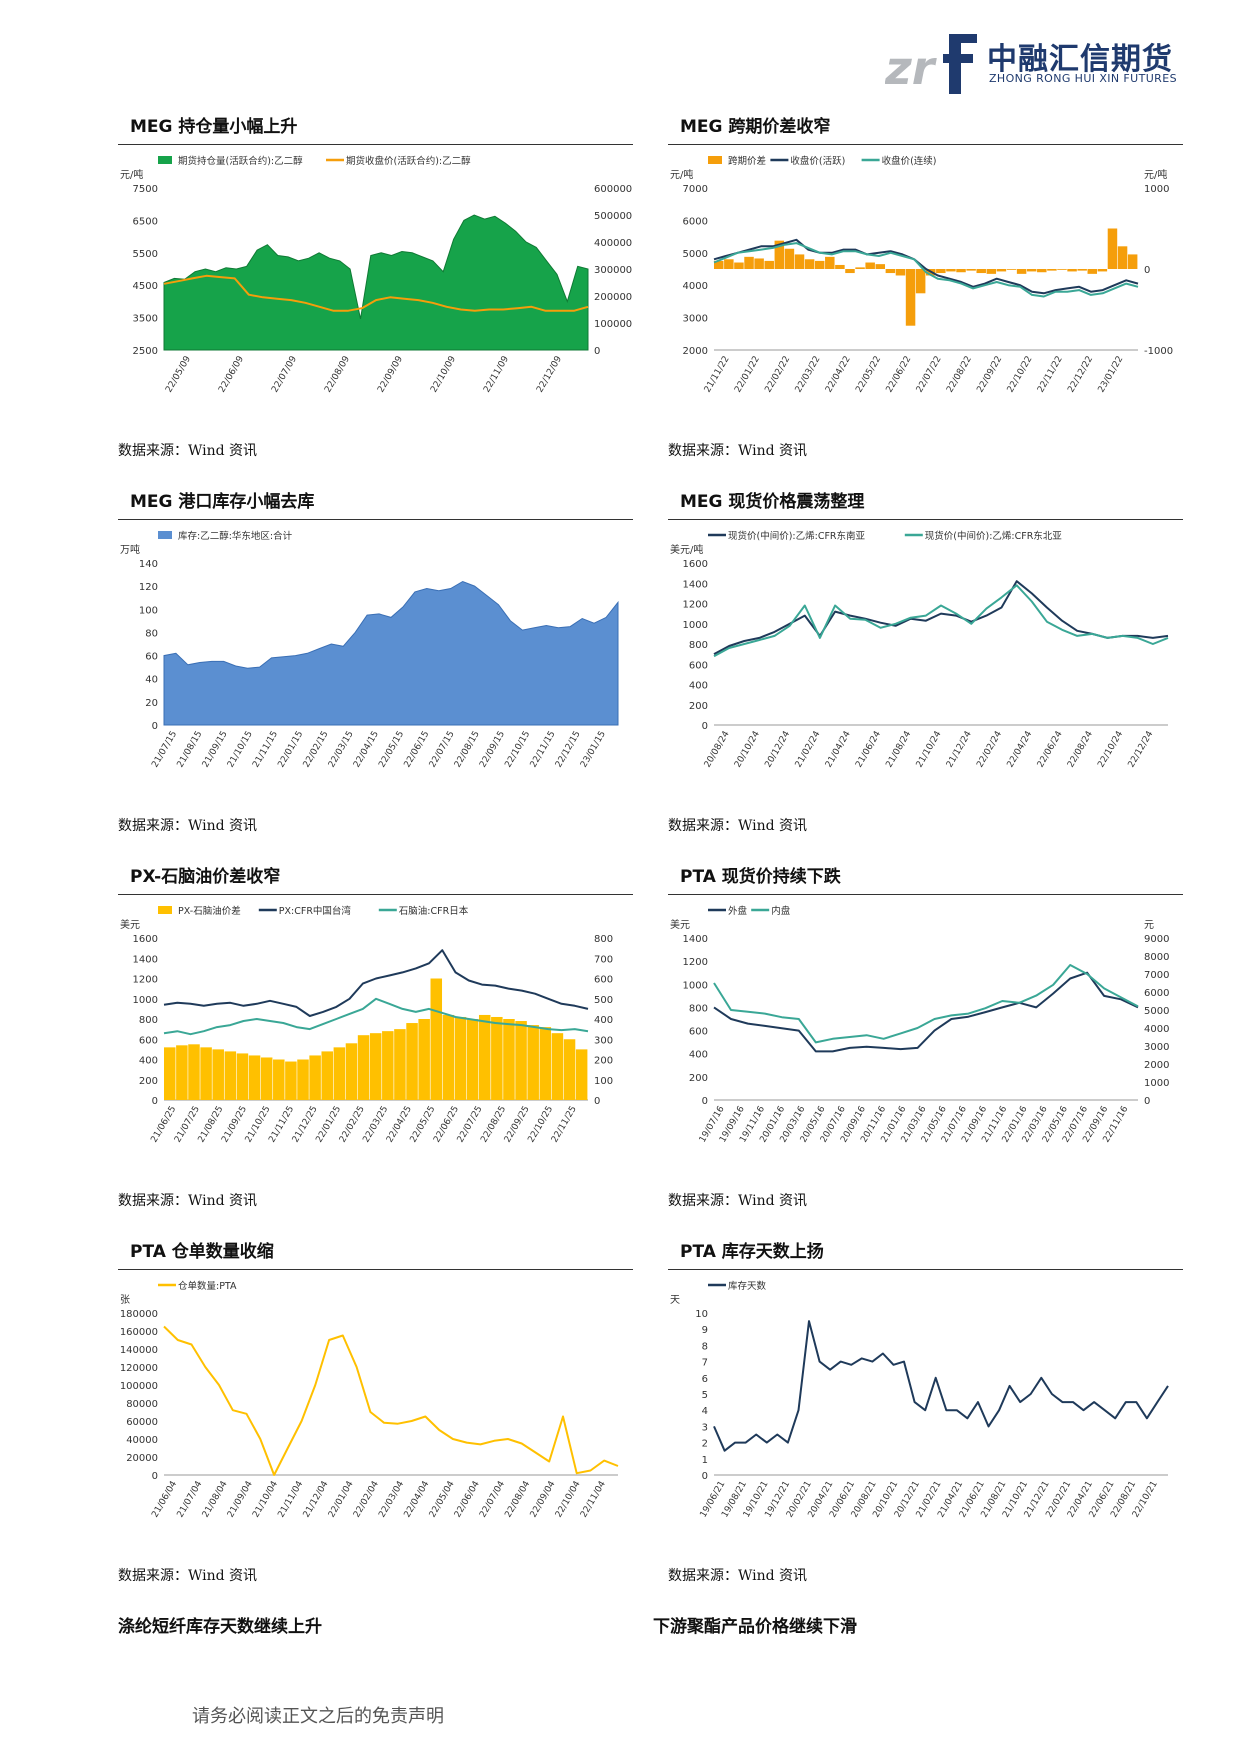  I want to click on y-tick-label: 4500, so click(145, 286).